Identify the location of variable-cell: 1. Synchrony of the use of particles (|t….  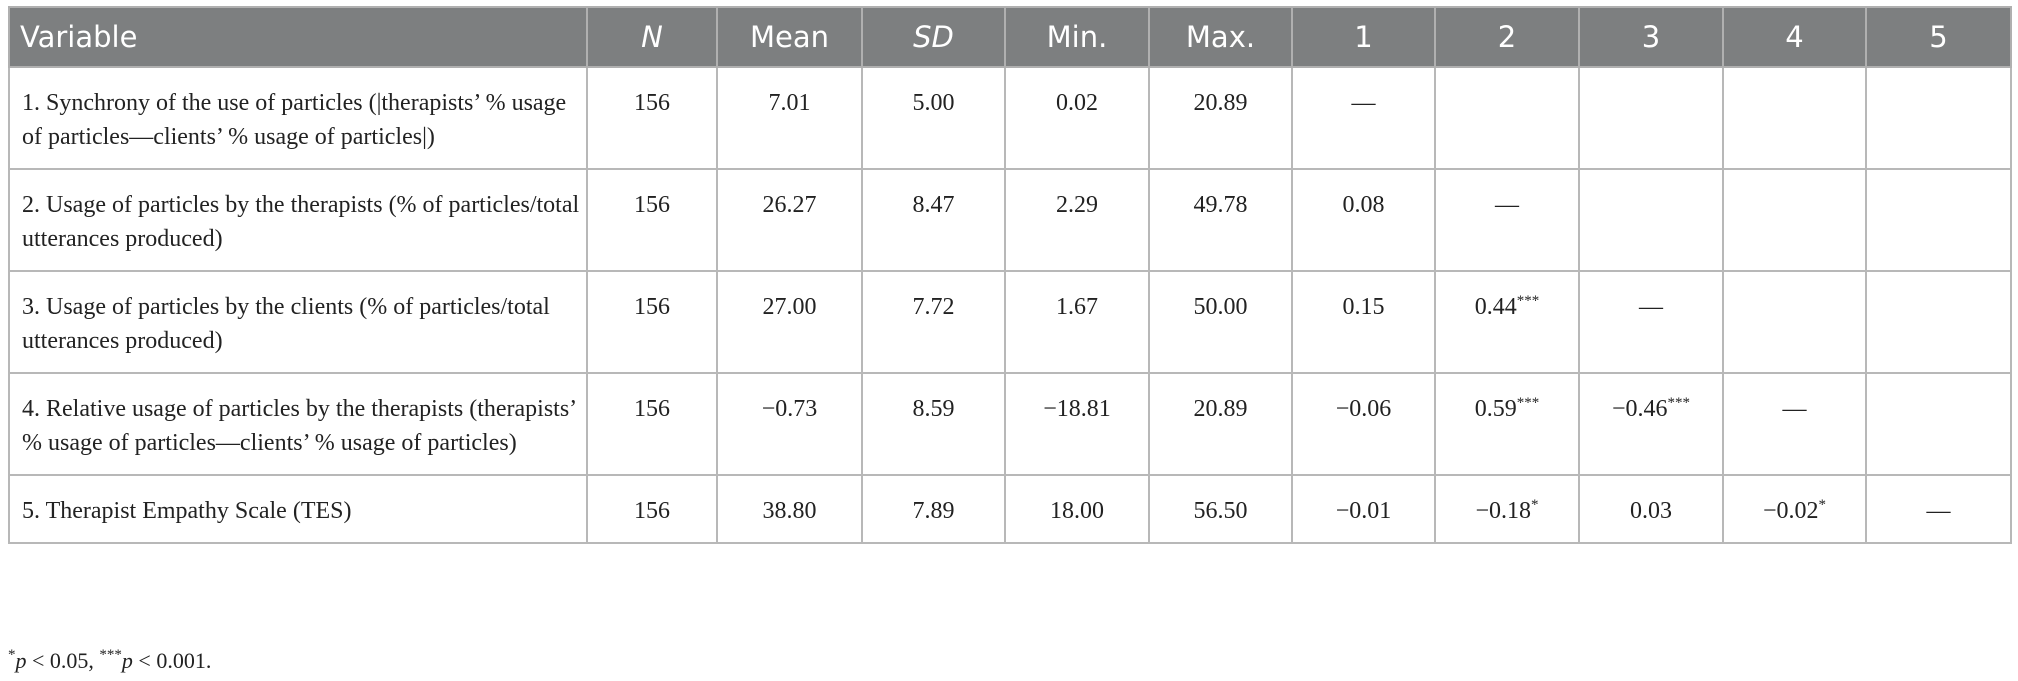
(298, 118).